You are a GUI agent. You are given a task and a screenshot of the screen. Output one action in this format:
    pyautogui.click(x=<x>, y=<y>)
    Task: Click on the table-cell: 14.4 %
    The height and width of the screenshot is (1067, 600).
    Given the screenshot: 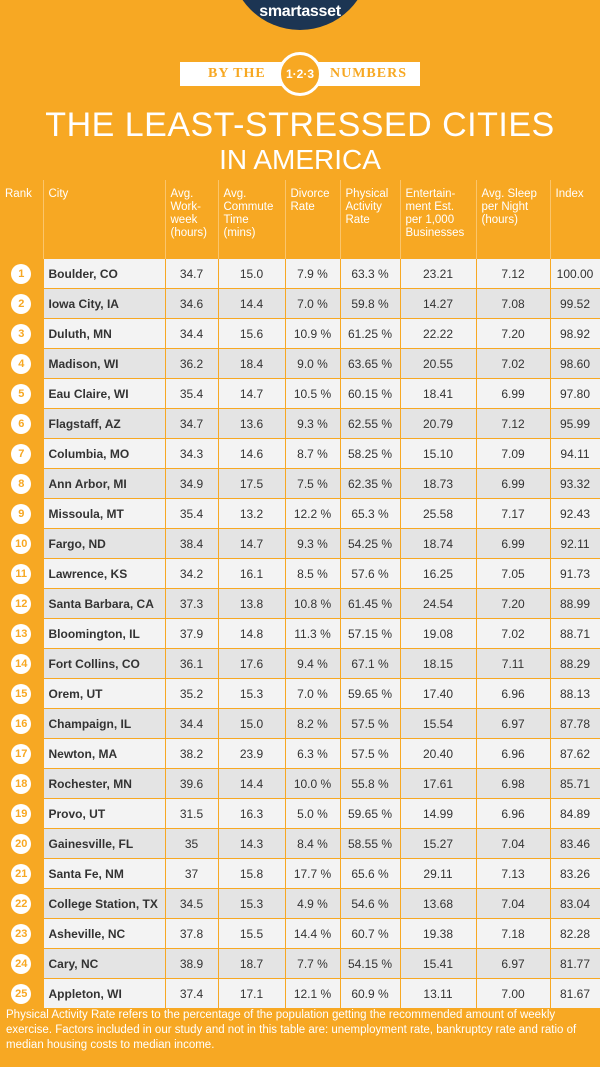 What is the action you would take?
    pyautogui.click(x=313, y=933)
    